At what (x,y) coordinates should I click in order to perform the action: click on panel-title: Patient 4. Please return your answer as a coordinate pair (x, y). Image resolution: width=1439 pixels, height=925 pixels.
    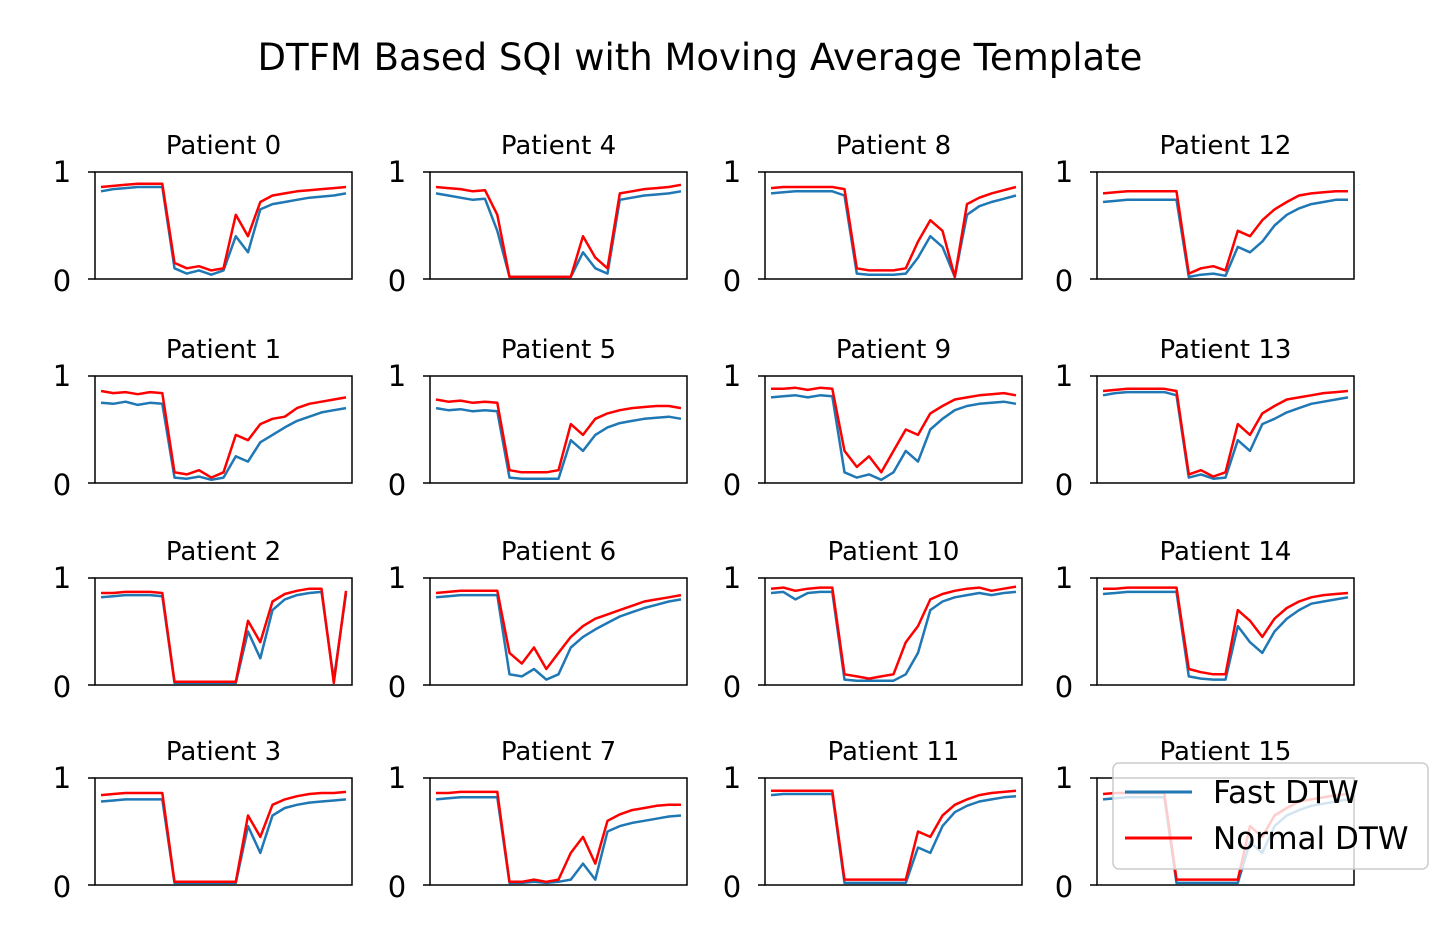
    Looking at the image, I should click on (558, 146).